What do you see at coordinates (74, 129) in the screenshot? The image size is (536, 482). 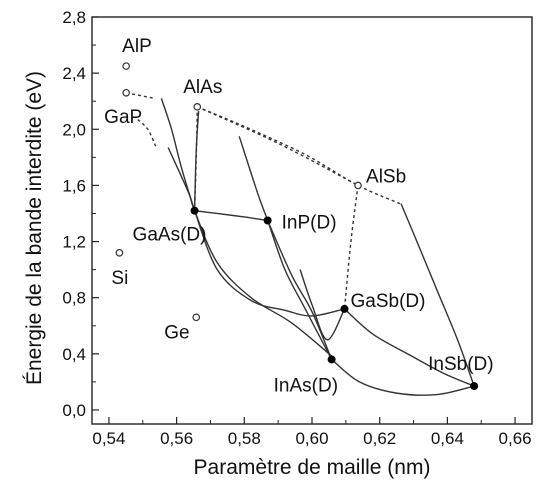 I see `y-tick-label: 2,0` at bounding box center [74, 129].